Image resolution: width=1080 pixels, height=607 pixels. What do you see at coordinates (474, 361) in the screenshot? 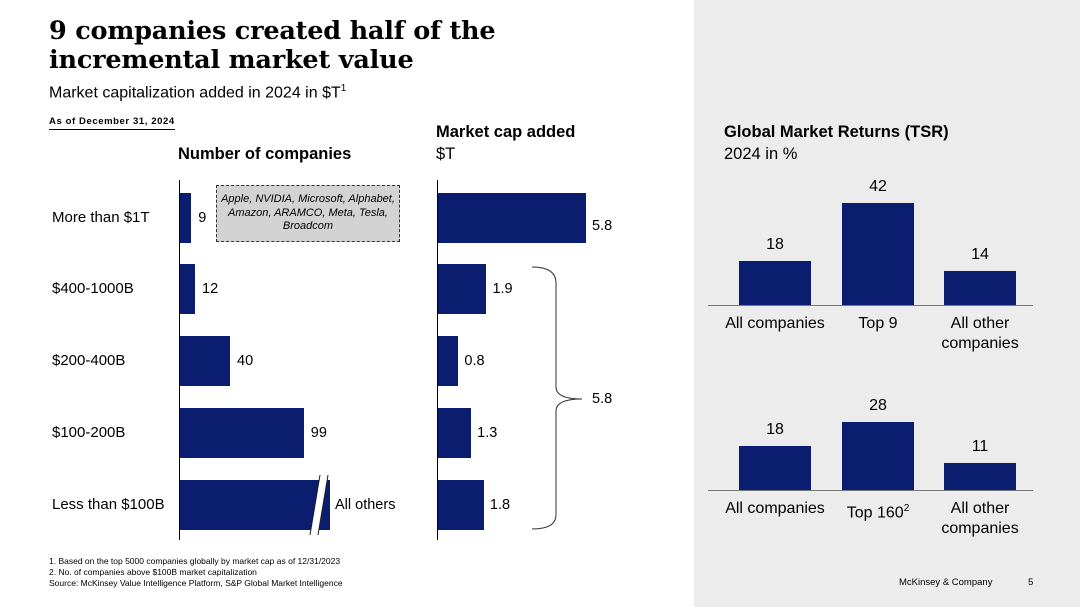
I see `market-cap-value-label: 0.8` at bounding box center [474, 361].